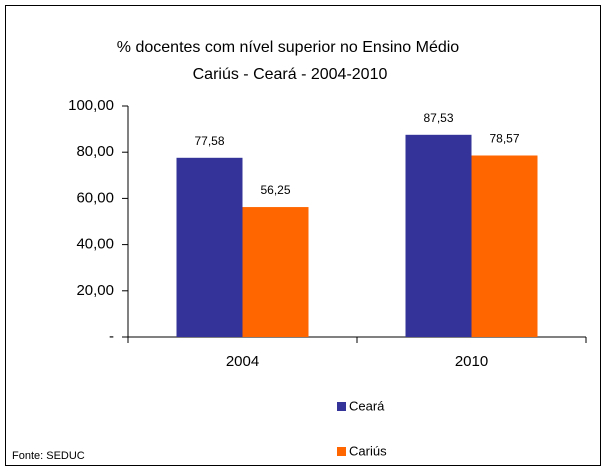 This screenshot has width=607, height=472. What do you see at coordinates (438, 118) in the screenshot?
I see `value-label: 87,53` at bounding box center [438, 118].